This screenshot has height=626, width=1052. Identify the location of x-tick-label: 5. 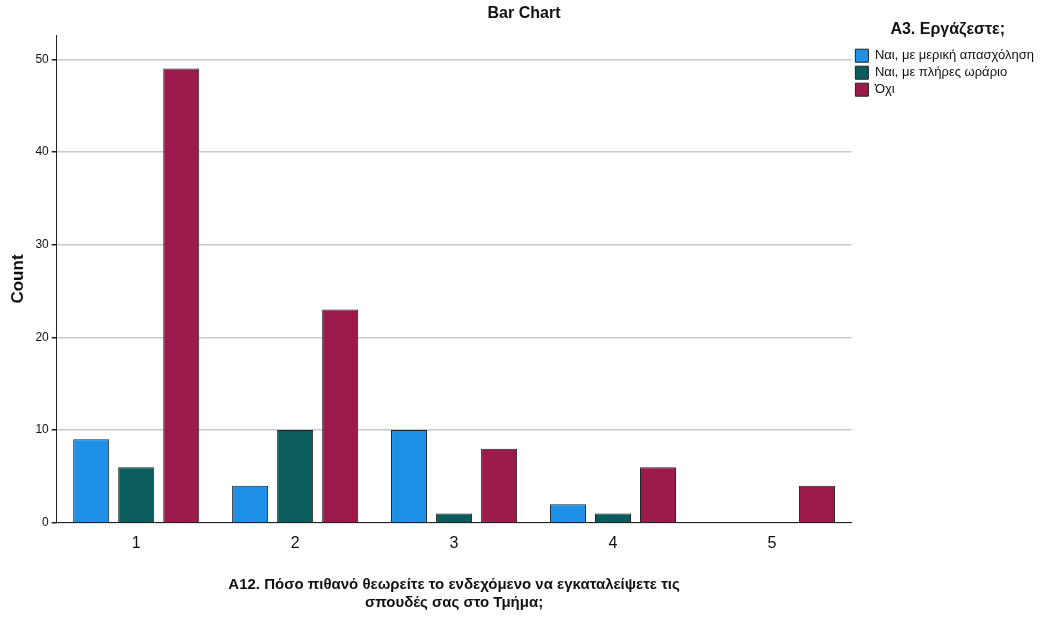
(772, 542).